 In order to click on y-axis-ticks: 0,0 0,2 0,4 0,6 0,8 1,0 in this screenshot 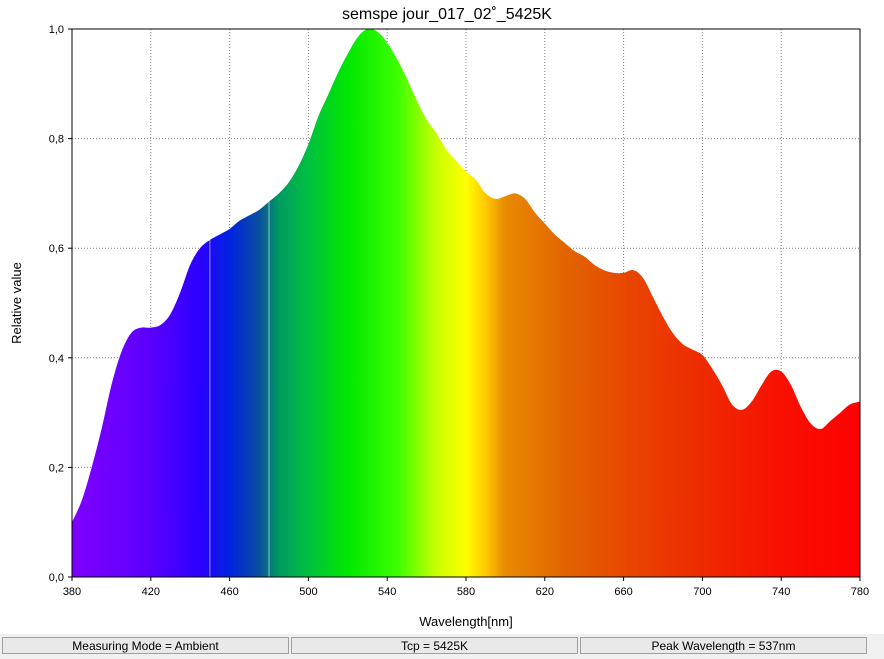, I will do `click(60, 304)`.